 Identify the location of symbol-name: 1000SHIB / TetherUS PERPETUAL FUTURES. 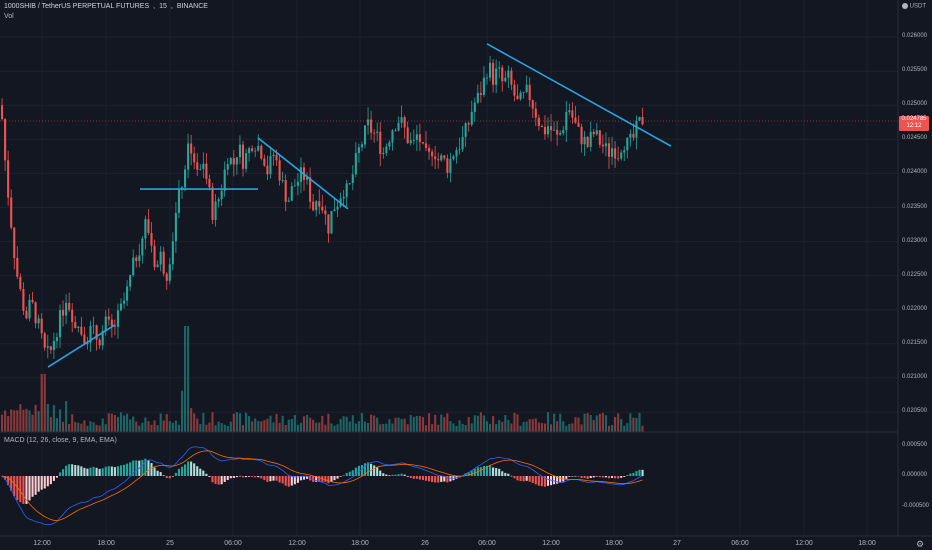
(77, 6).